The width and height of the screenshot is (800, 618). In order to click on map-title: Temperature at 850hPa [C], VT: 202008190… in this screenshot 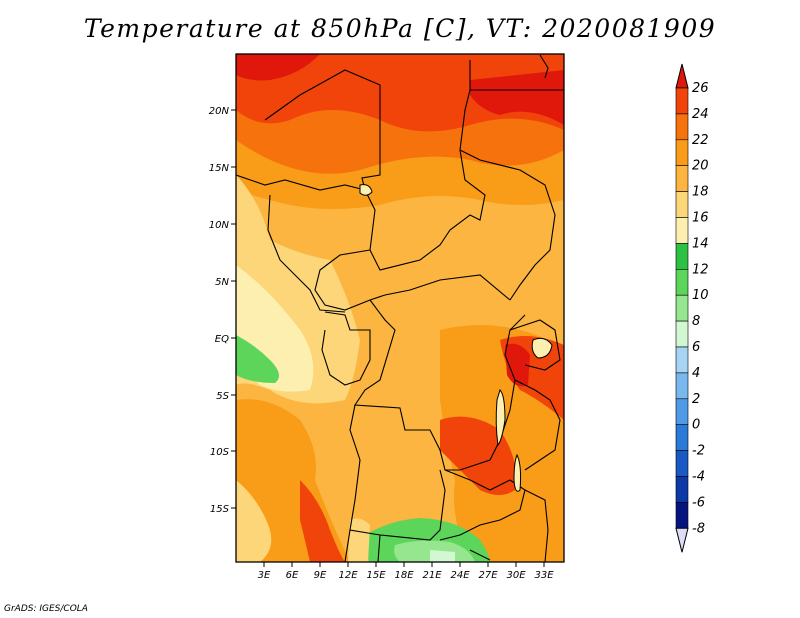, I will do `click(400, 28)`.